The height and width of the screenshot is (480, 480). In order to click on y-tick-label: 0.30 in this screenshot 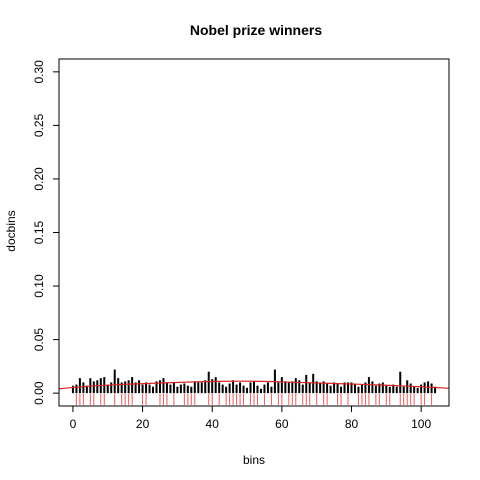, I will do `click(39, 72)`.